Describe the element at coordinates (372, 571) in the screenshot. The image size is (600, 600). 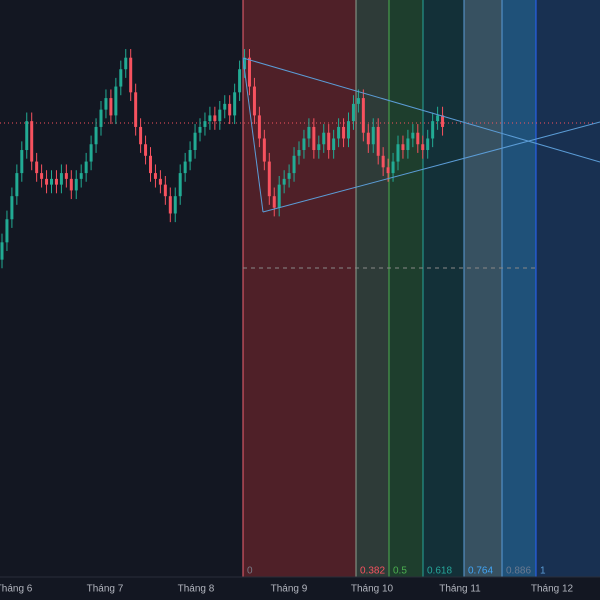
I see `fib-label: 0.382` at that location.